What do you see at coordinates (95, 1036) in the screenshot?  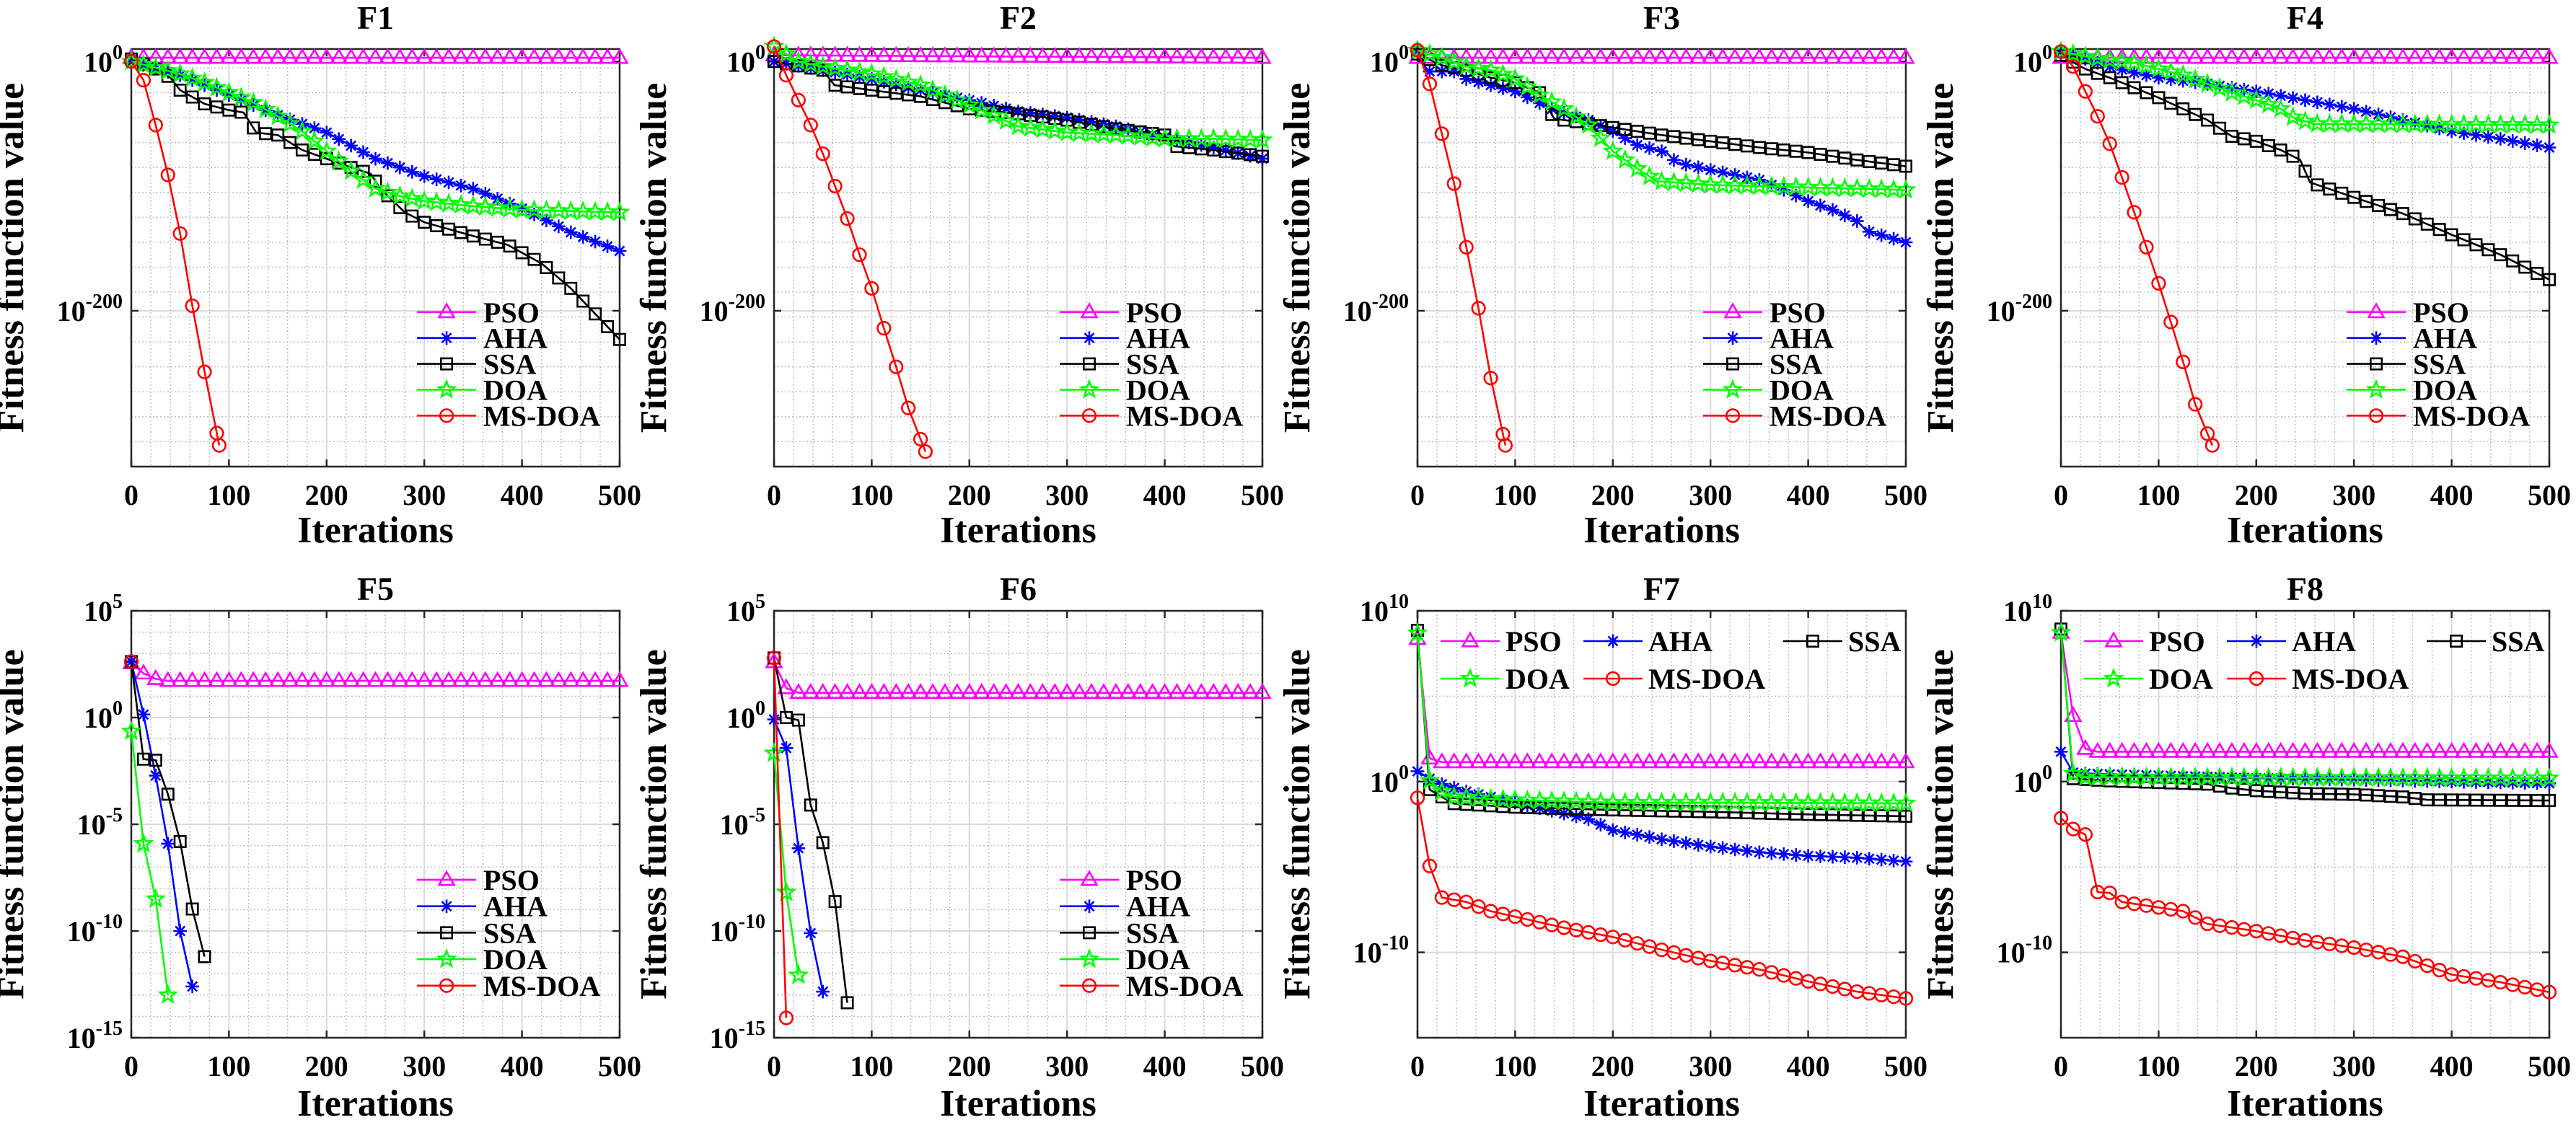 I see `y-tick-label: 10-15` at bounding box center [95, 1036].